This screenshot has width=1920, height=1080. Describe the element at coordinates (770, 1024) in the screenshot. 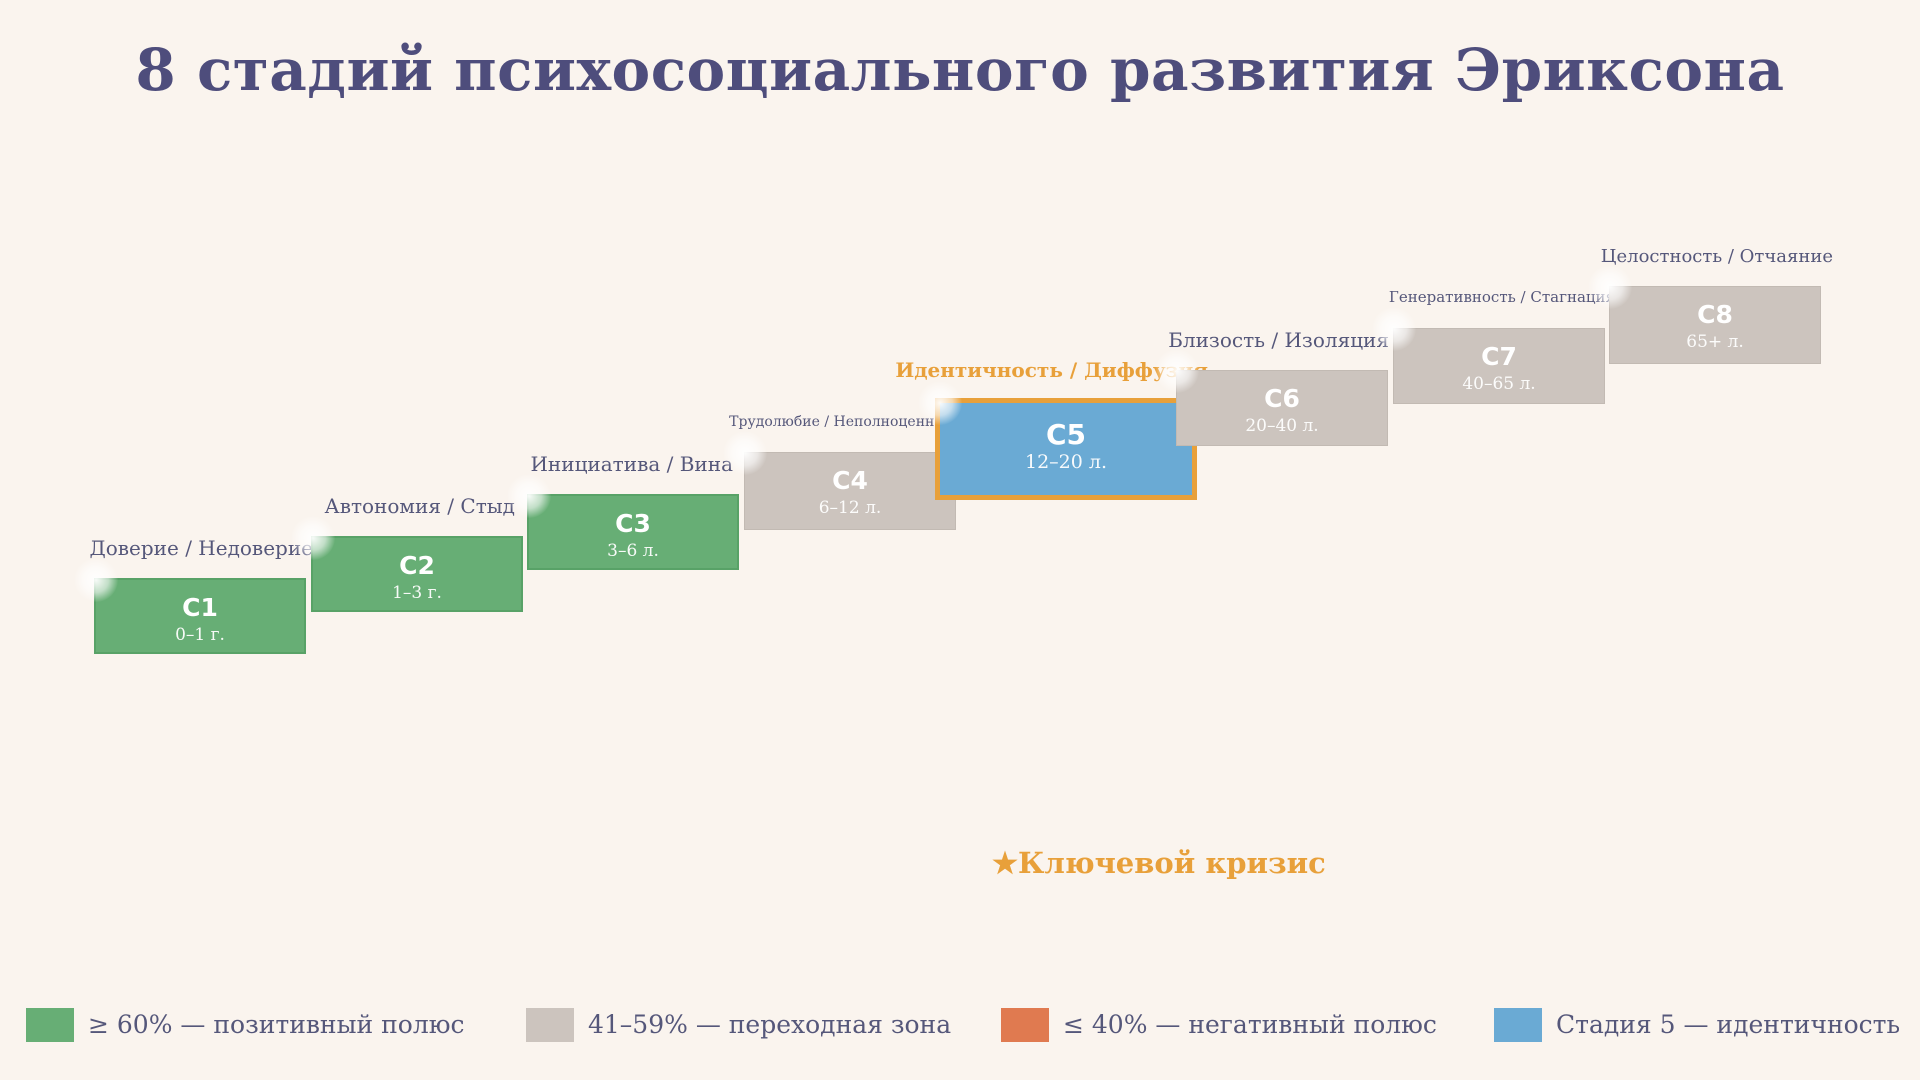

I see `legend-label: 41–59% — переходная зона` at that location.